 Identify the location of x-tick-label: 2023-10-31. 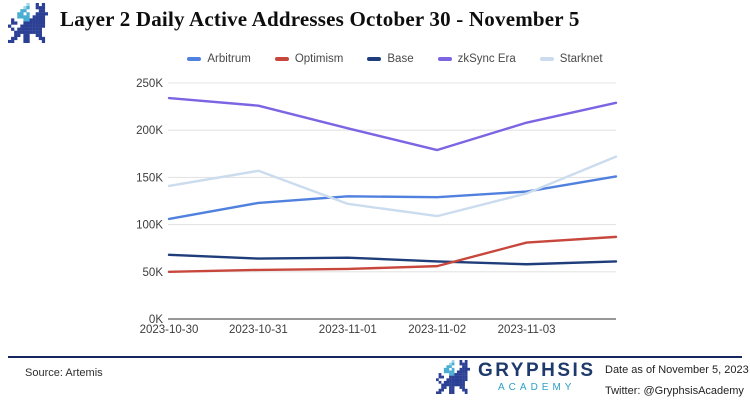
(258, 330).